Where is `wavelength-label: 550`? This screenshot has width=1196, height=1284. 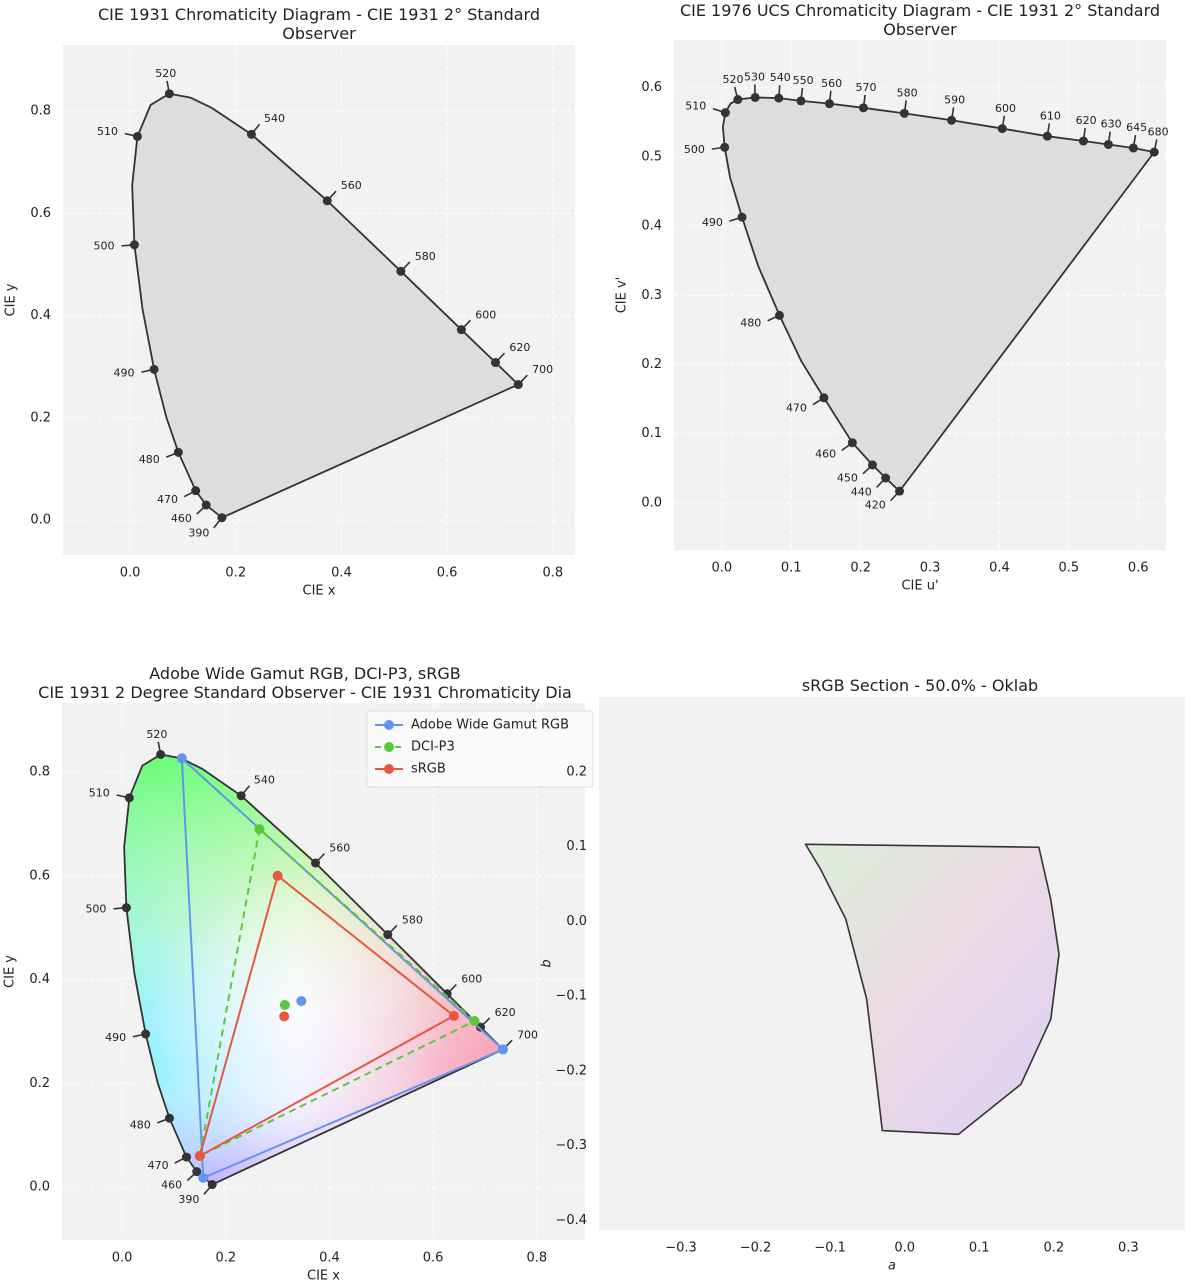 wavelength-label: 550 is located at coordinates (803, 80).